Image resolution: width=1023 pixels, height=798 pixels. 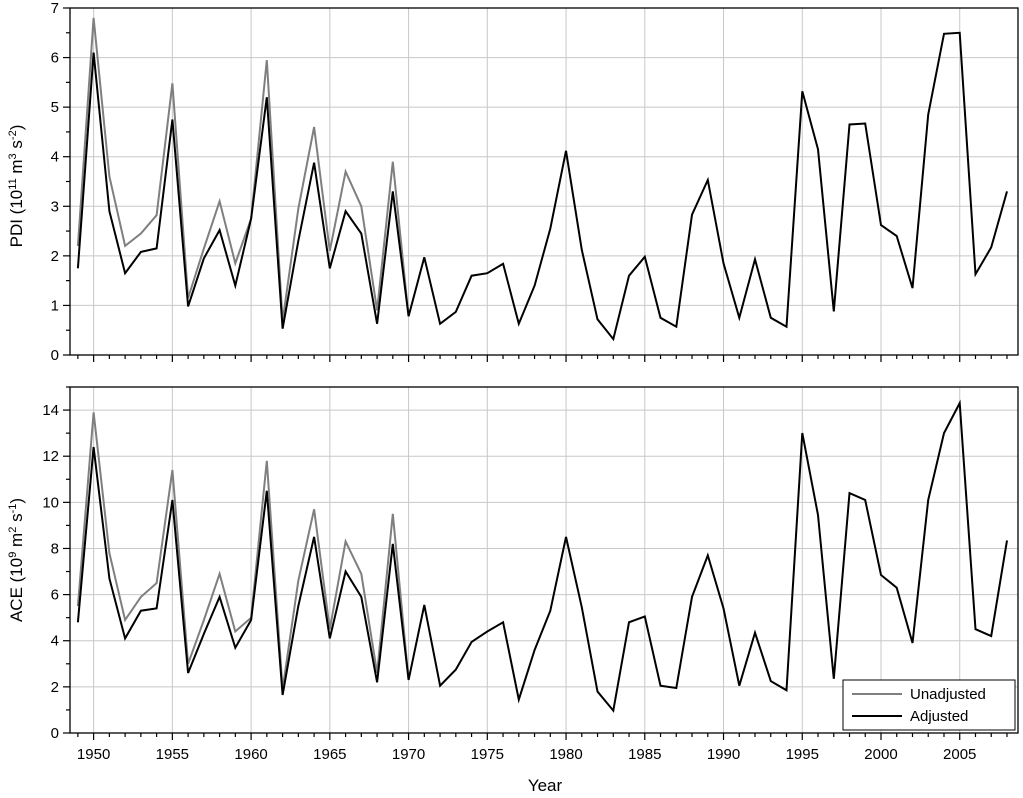 What do you see at coordinates (55, 687) in the screenshot?
I see `ace-y-tick-label: 2` at bounding box center [55, 687].